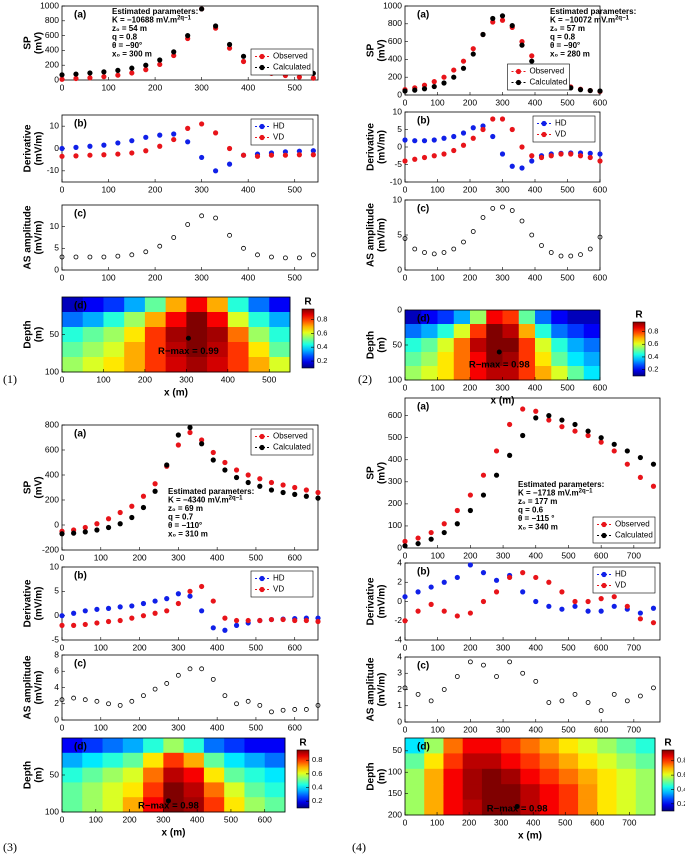 Image resolution: width=685 pixels, height=856 pixels. What do you see at coordinates (56, 687) in the screenshot?
I see `y-tick-label: 4` at bounding box center [56, 687].